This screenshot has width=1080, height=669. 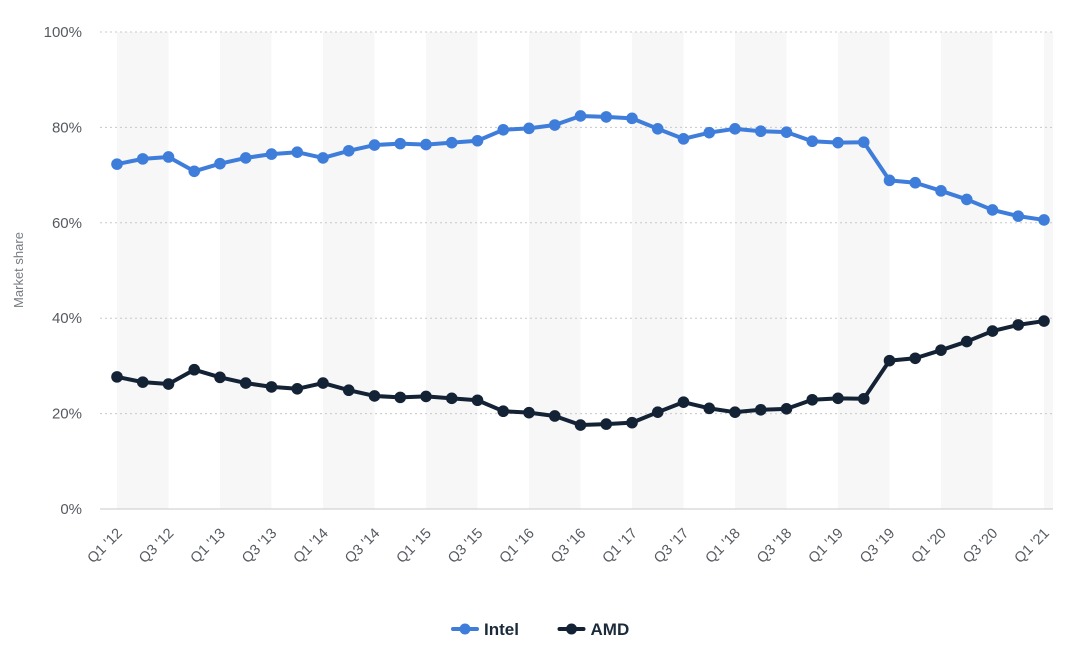 I want to click on legend-label: Intel, so click(x=501, y=629).